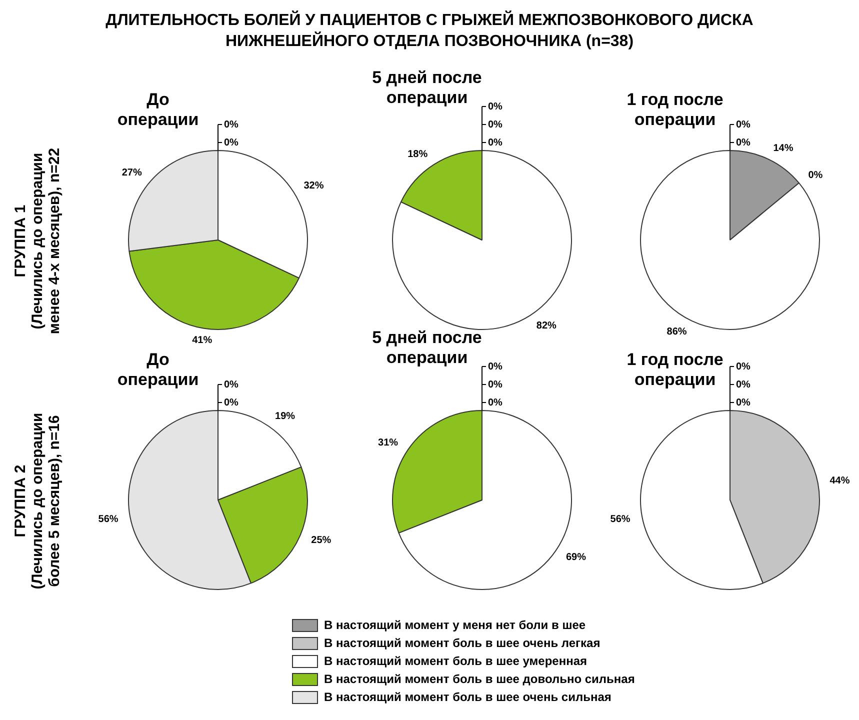 The width and height of the screenshot is (859, 720). I want to click on legend-label: В настоящий момент боль в шее очень сильная, so click(468, 697).